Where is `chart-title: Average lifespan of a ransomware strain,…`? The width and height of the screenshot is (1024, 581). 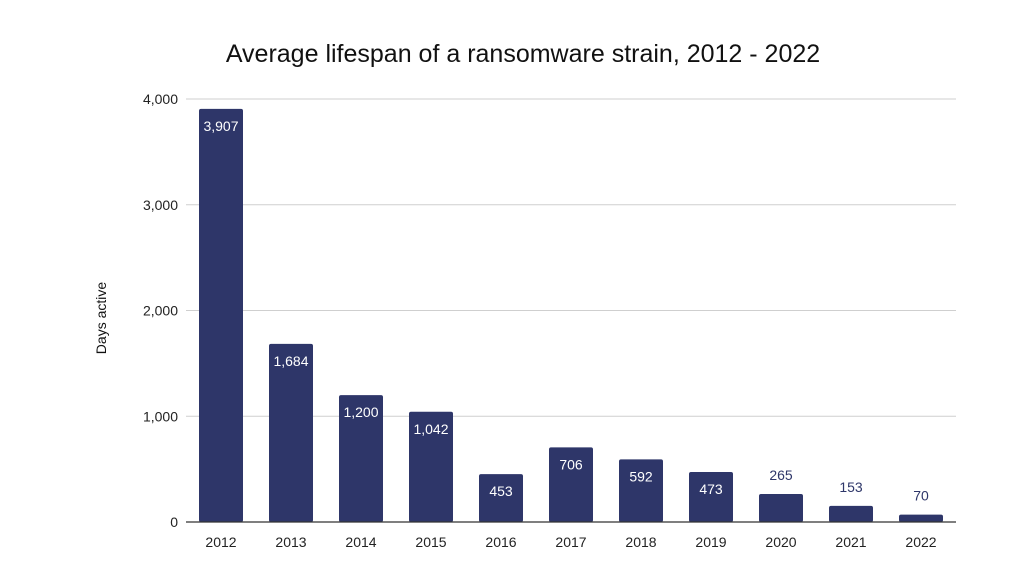
chart-title: Average lifespan of a ransomware strain,… is located at coordinates (523, 54).